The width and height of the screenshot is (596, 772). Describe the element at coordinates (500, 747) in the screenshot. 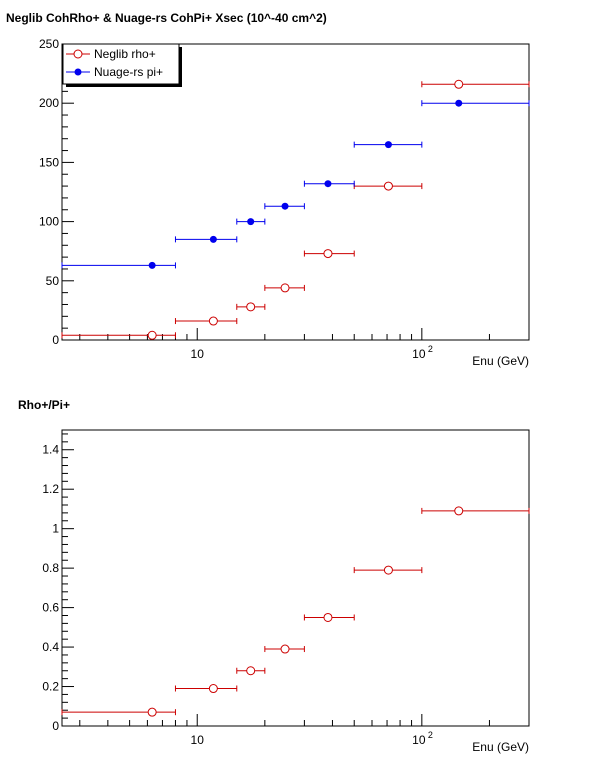

I see `ratio-x-axis-label: Enu (GeV)` at that location.